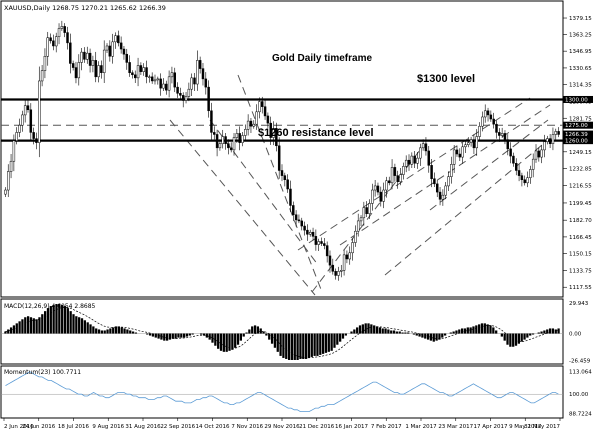 The height and width of the screenshot is (433, 600). I want to click on price-tick-label: 1281.75, so click(580, 119).